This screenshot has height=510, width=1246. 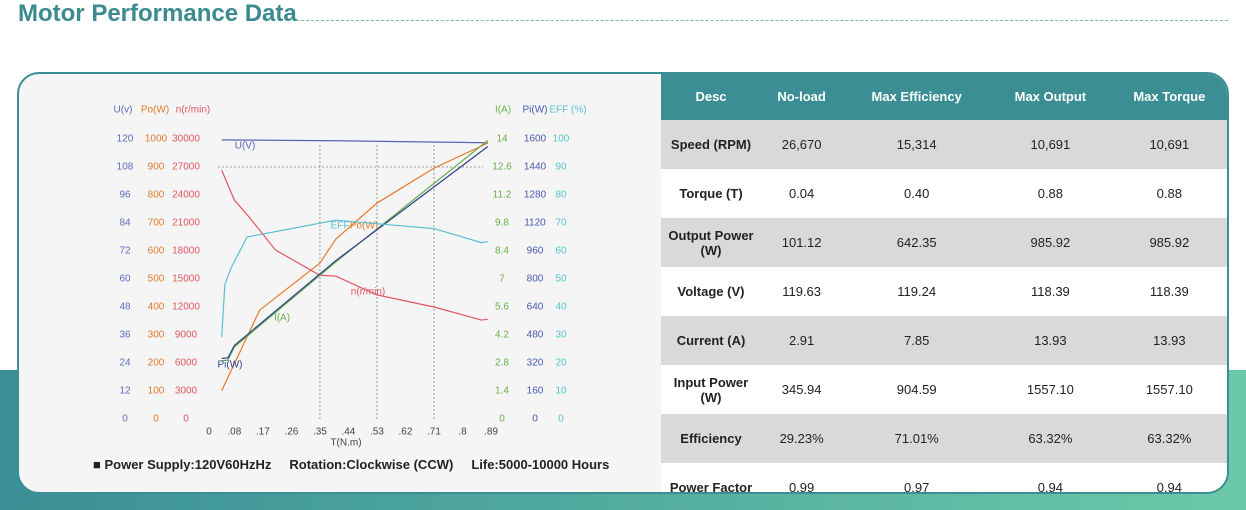 What do you see at coordinates (502, 391) in the screenshot?
I see `y-tick-label: 1.4` at bounding box center [502, 391].